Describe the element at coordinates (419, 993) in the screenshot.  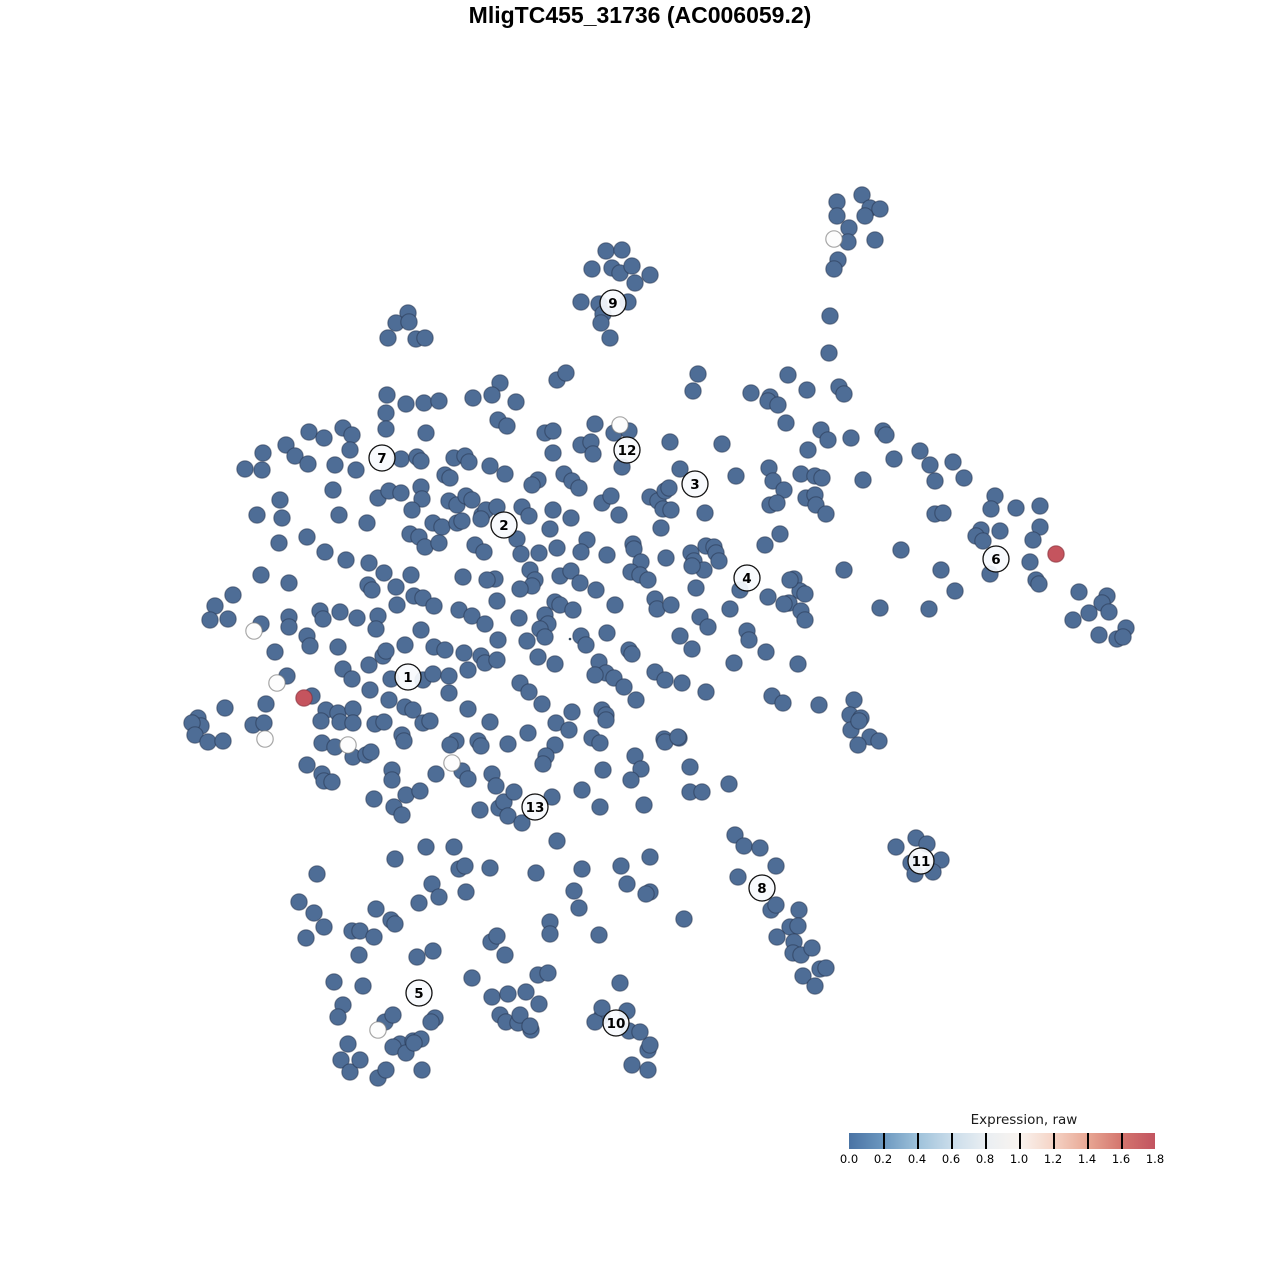
I see `cluster-label-5: 5` at that location.